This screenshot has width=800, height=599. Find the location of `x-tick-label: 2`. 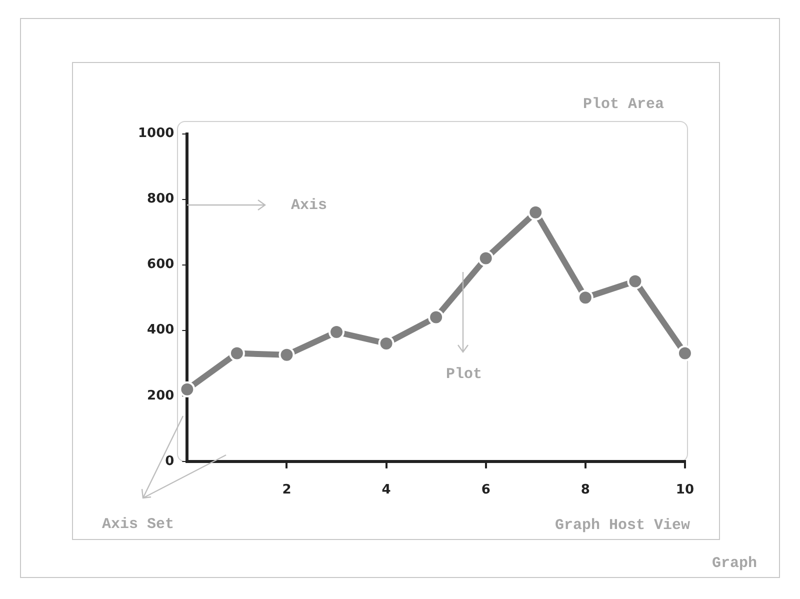

x-tick-label: 2 is located at coordinates (287, 490).